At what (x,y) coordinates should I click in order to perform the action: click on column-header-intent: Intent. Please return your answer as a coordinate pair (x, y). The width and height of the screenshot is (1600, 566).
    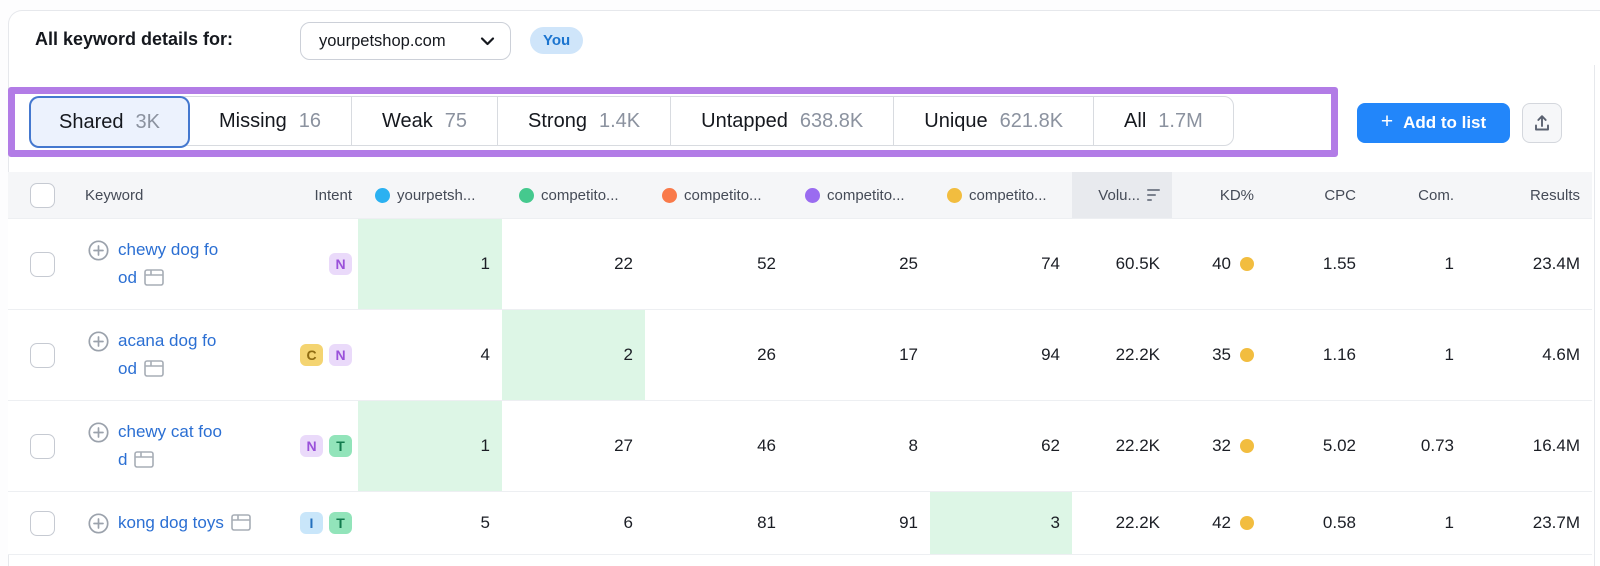
    Looking at the image, I should click on (333, 195).